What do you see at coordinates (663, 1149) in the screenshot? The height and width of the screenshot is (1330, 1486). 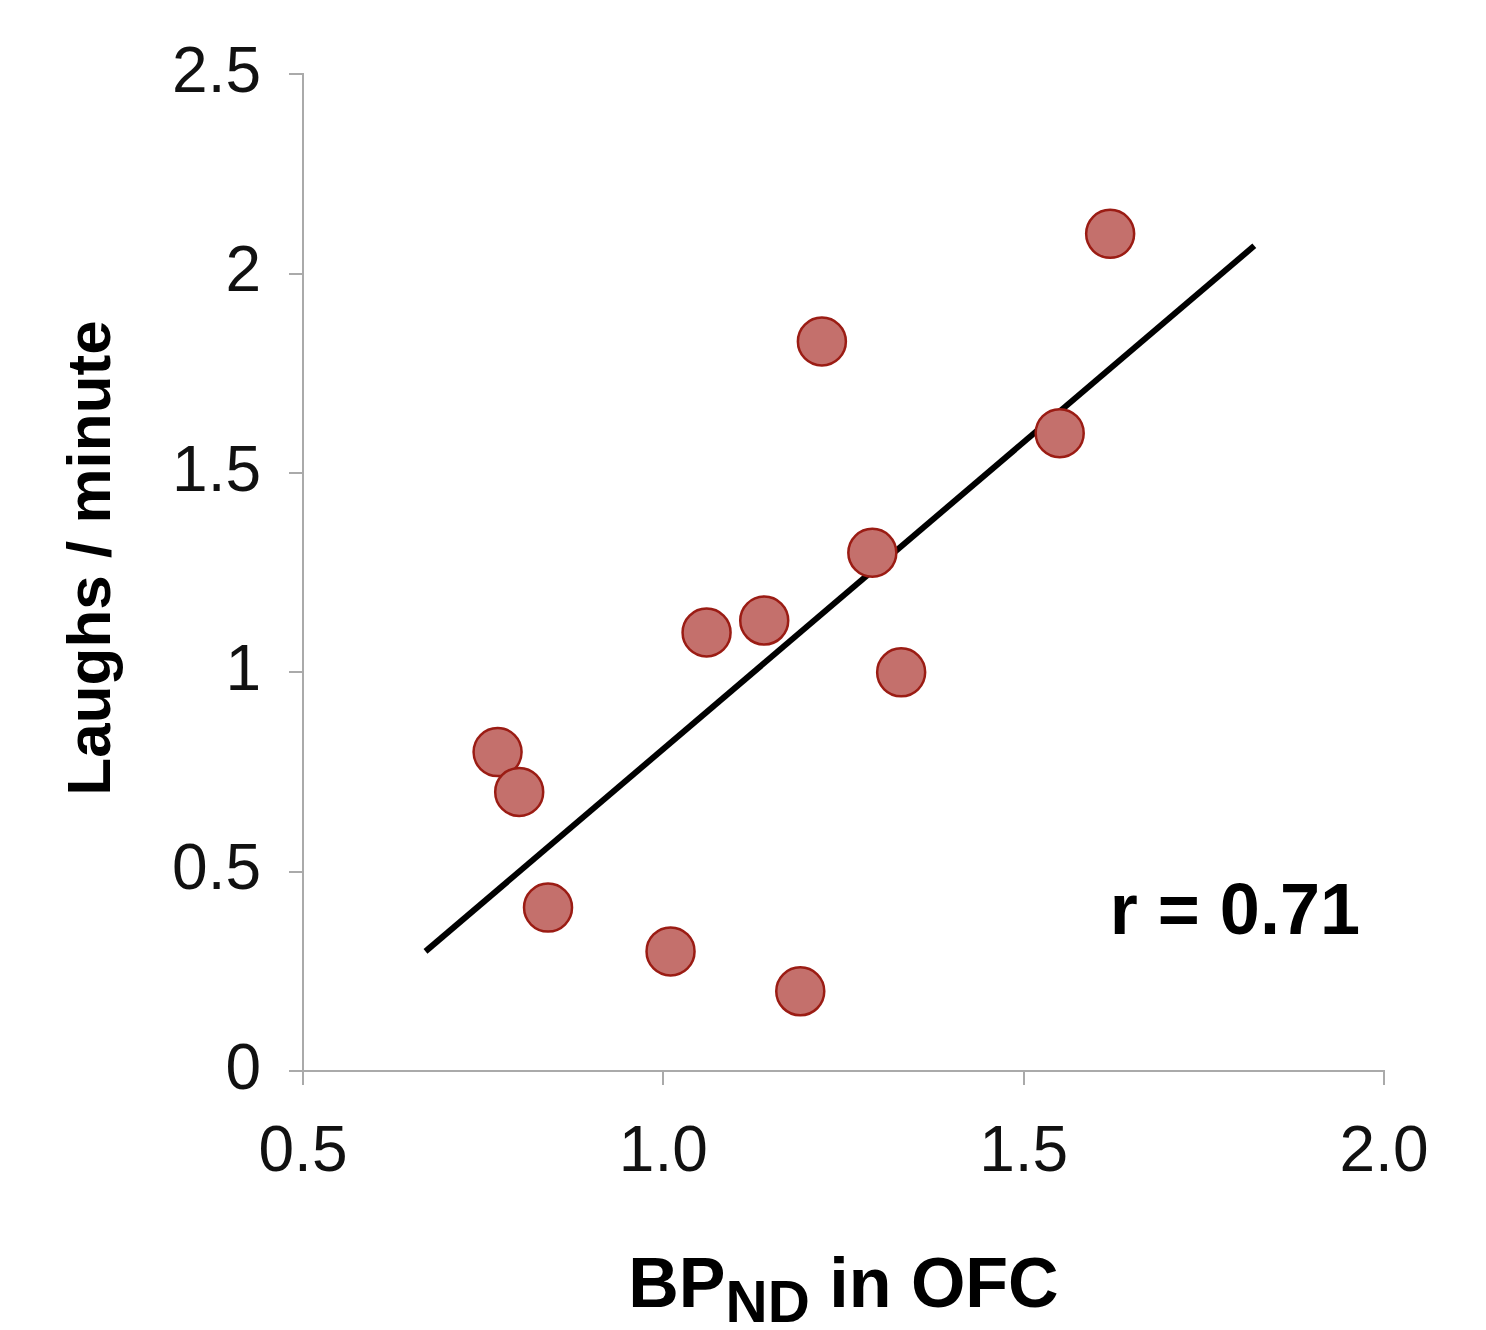 I see `x-tick-label: 1.0` at bounding box center [663, 1149].